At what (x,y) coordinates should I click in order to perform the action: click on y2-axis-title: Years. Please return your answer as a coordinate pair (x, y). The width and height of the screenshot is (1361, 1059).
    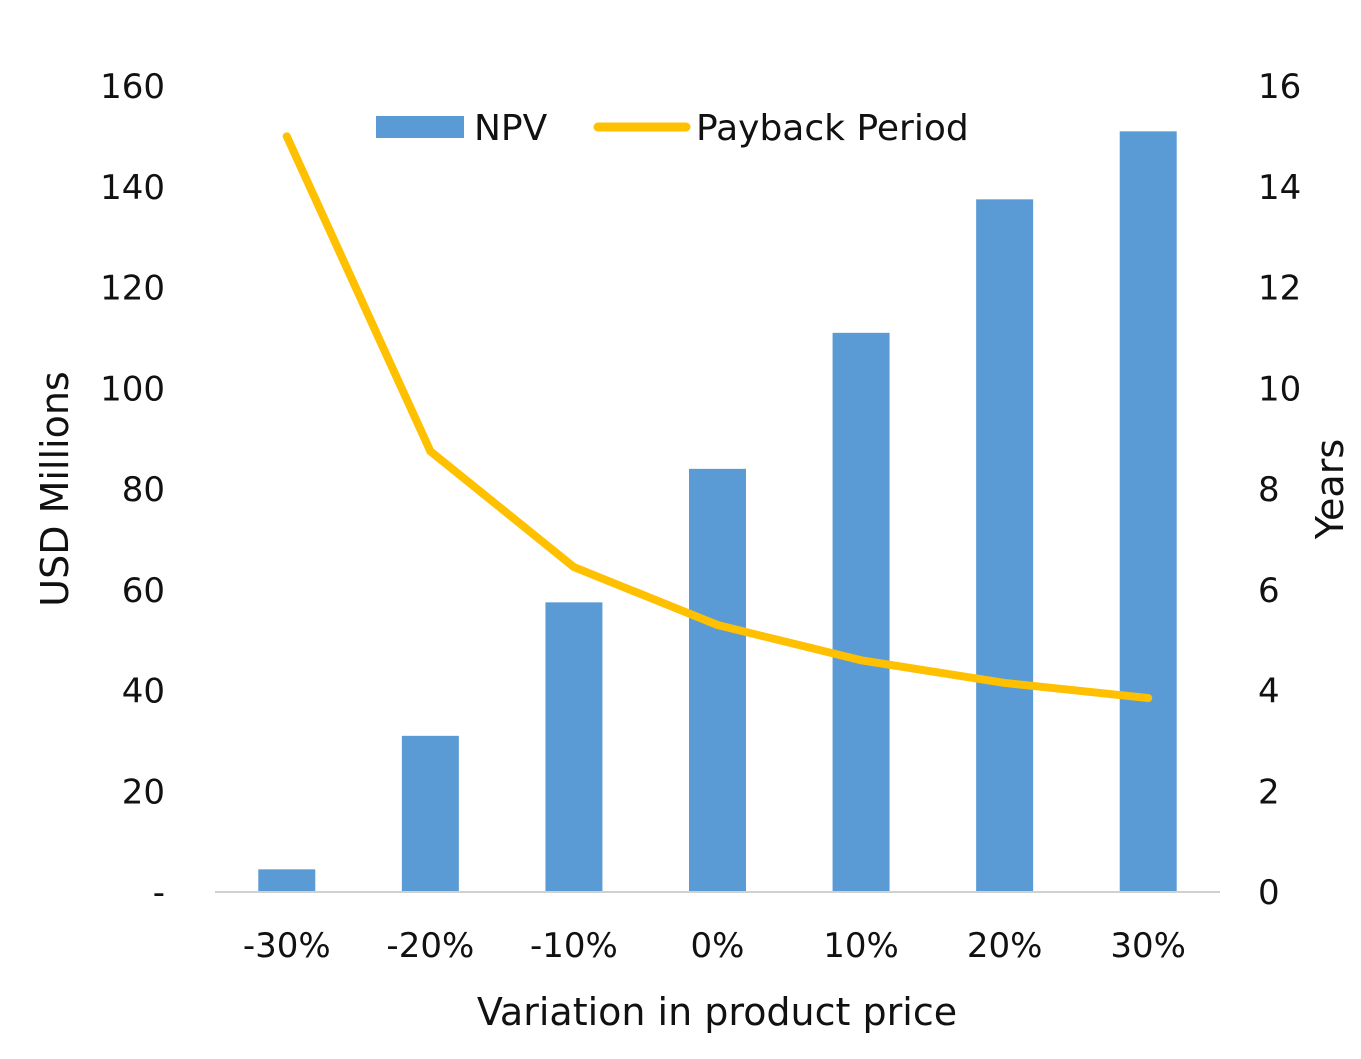
    Looking at the image, I should click on (1330, 489).